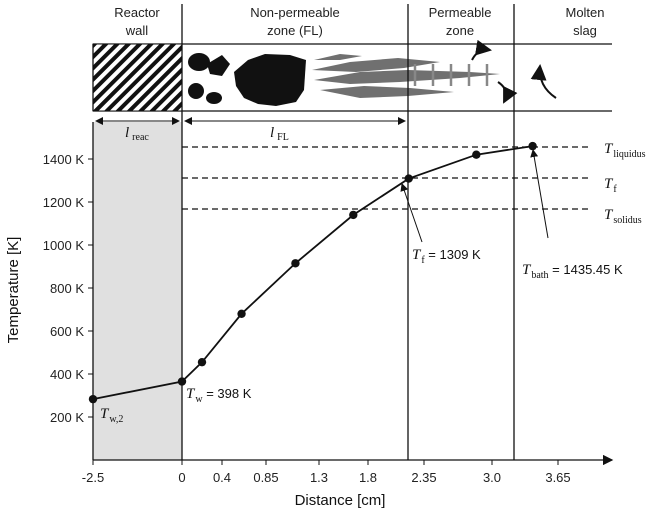 This screenshot has width=664, height=516. What do you see at coordinates (295, 30) in the screenshot?
I see `zone-label-nonpermeable-2: zone (FL)` at bounding box center [295, 30].